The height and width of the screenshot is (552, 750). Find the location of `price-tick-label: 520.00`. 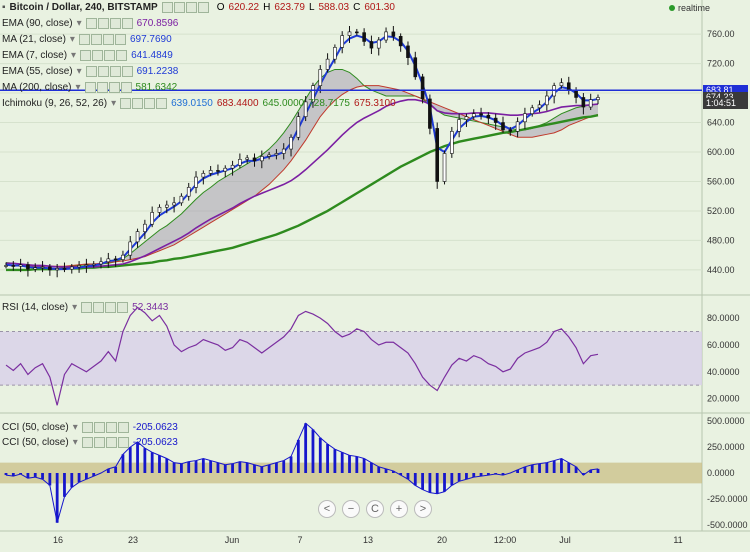

price-tick-label: 520.00 is located at coordinates (721, 211).